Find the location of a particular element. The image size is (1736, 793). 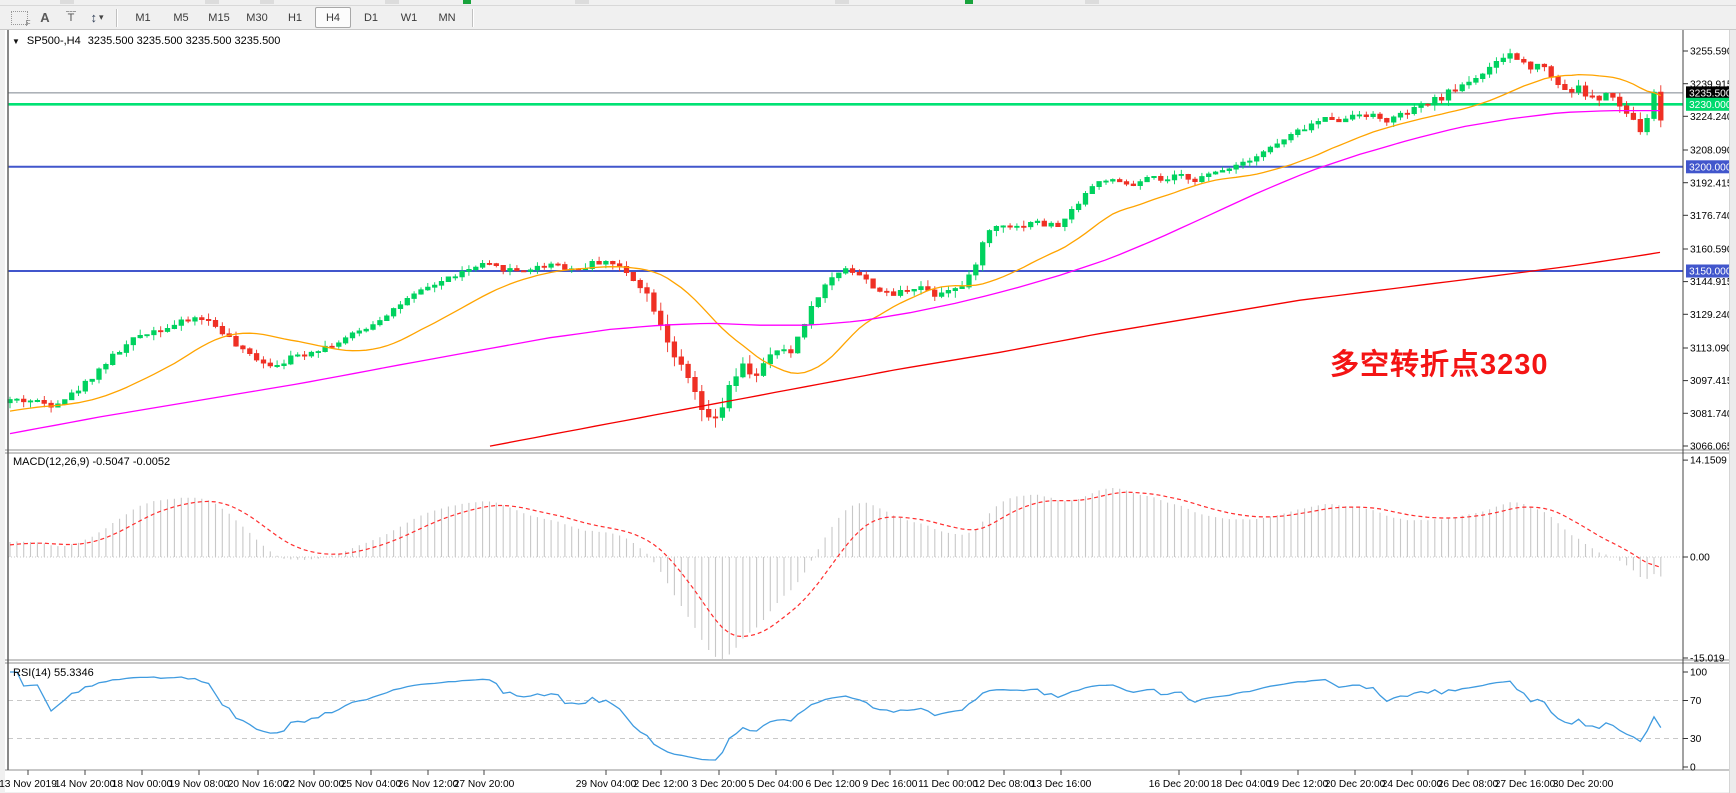

price-axis-label: 3097.415 is located at coordinates (1711, 381).